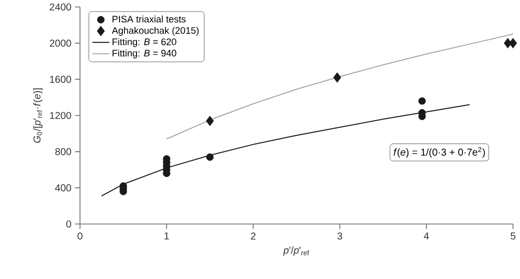 Image resolution: width=520 pixels, height=279 pixels. What do you see at coordinates (253, 236) in the screenshot?
I see `x-tick-label: 2` at bounding box center [253, 236].